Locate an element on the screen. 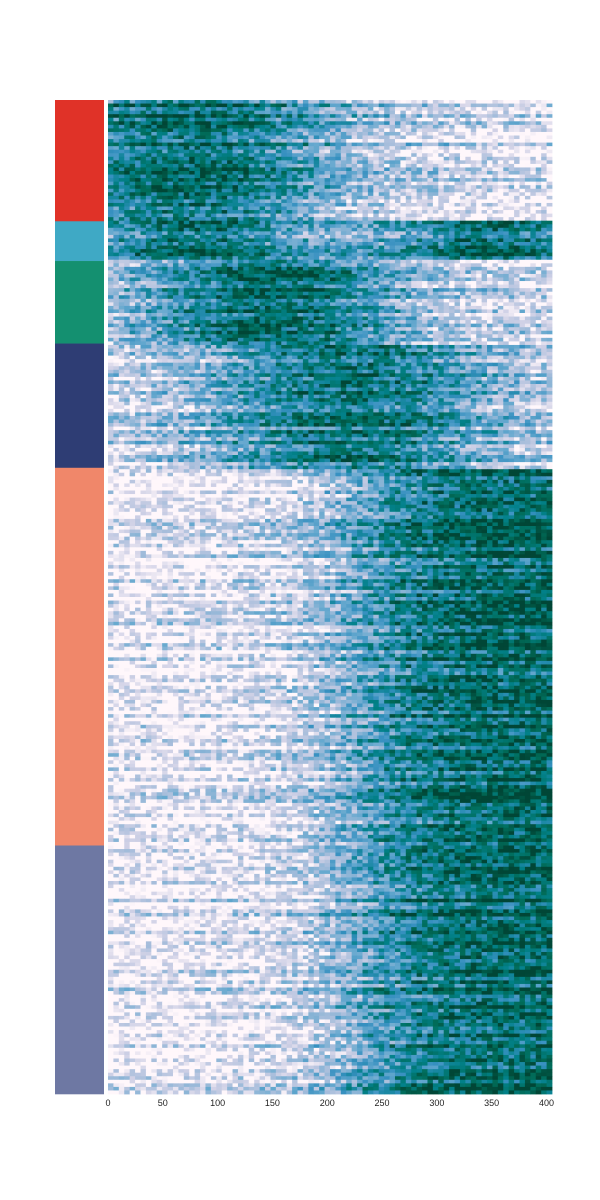 The width and height of the screenshot is (600, 1200). x-axis: 0 50 100 150 200 250 300 350 400 is located at coordinates (329, 1103).